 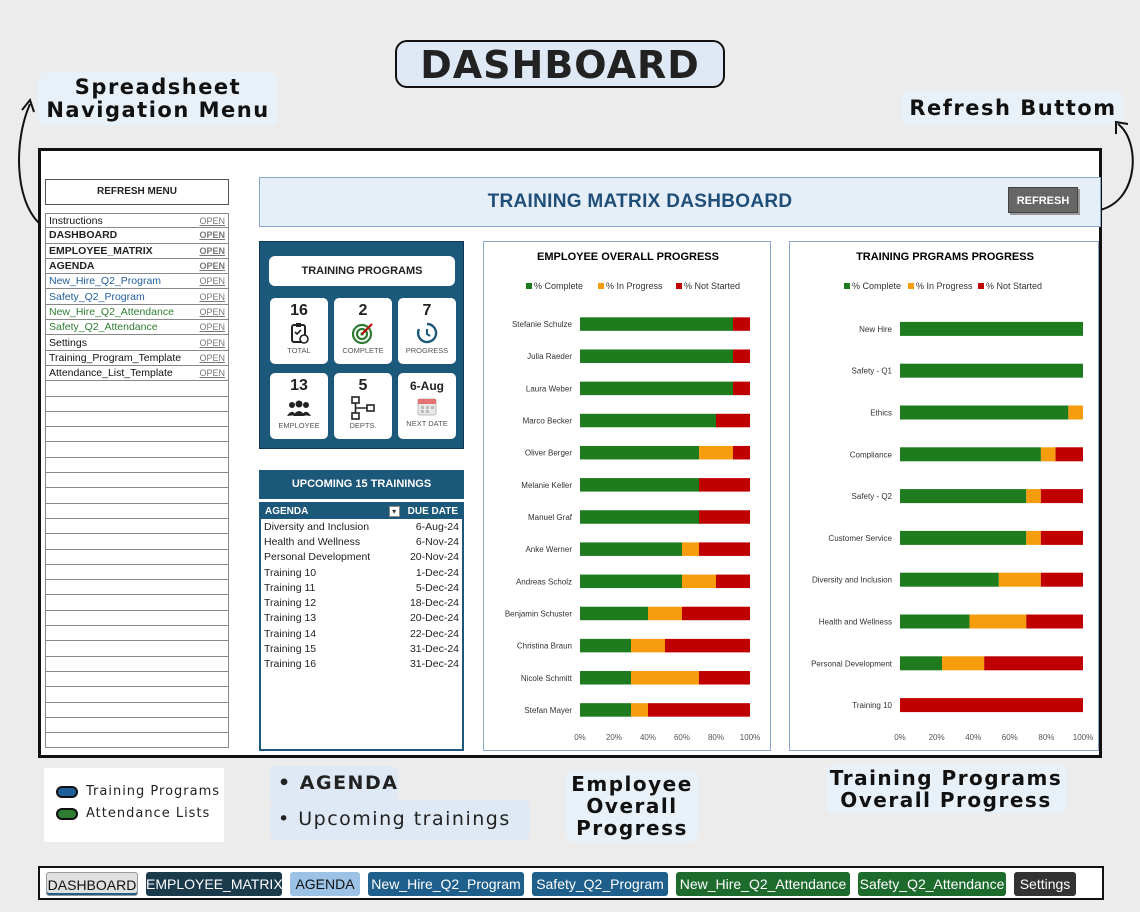 What do you see at coordinates (549, 388) in the screenshot?
I see `category-label: Laura Weber` at bounding box center [549, 388].